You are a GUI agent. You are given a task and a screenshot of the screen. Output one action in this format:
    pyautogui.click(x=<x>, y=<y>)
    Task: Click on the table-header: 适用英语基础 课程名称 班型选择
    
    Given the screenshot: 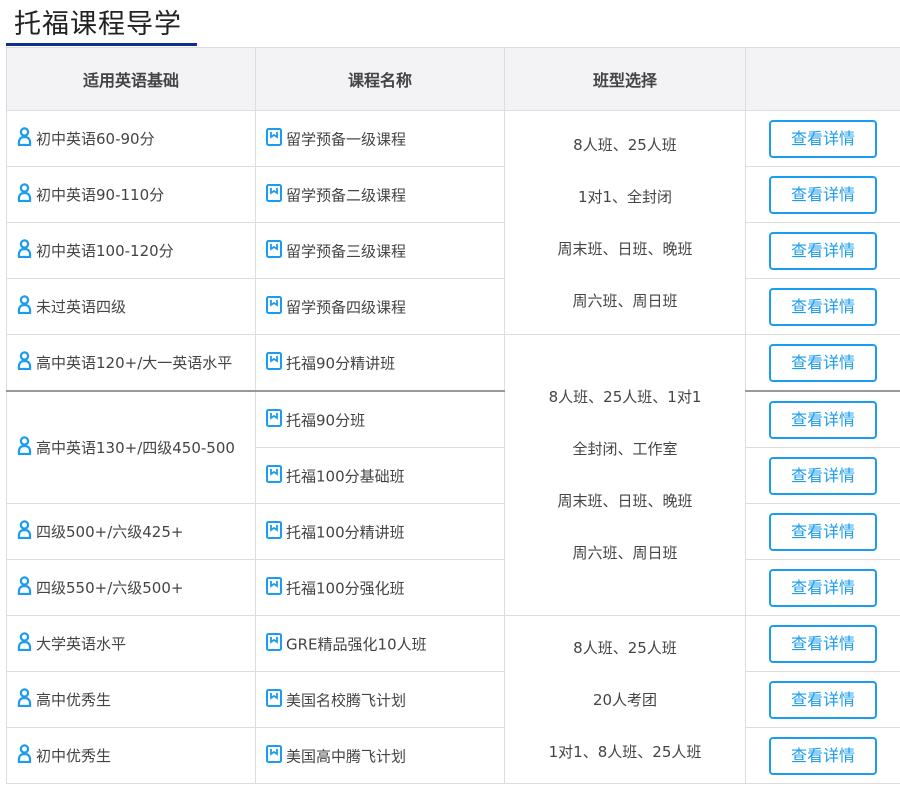 What is the action you would take?
    pyautogui.click(x=453, y=79)
    